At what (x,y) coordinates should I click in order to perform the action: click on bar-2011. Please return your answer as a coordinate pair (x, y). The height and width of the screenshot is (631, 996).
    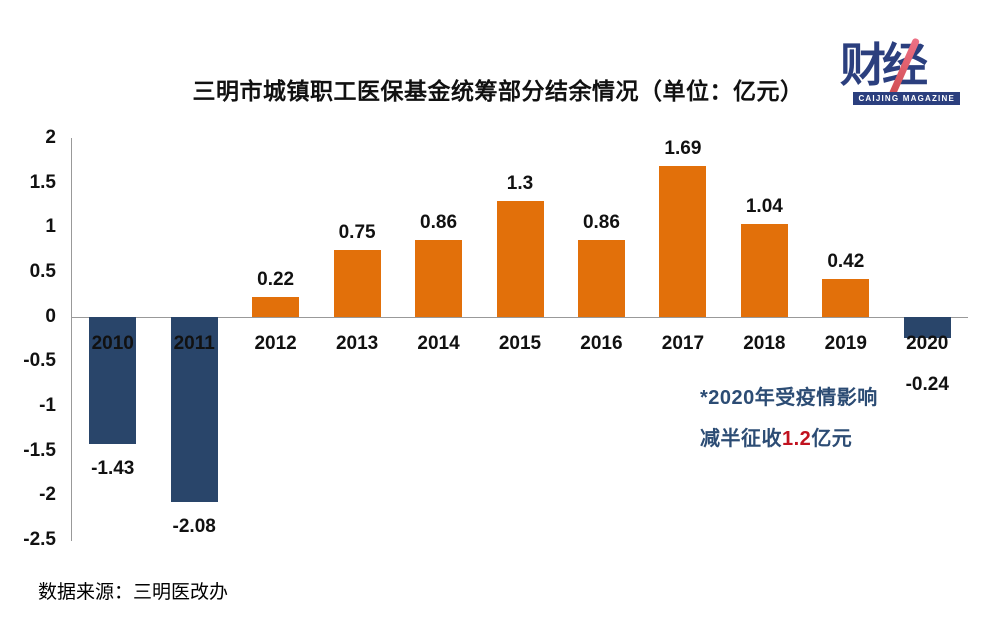
    Looking at the image, I should click on (194, 409).